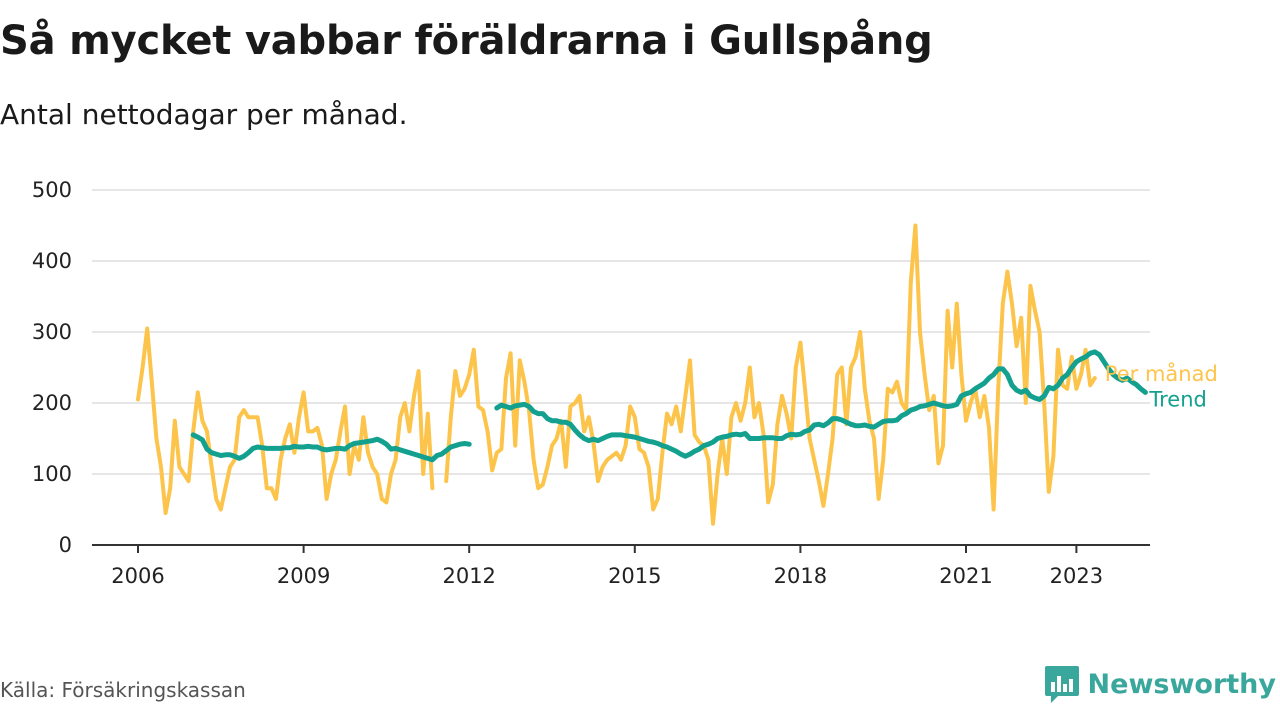  What do you see at coordinates (965, 576) in the screenshot?
I see `x-tick-label: 2021` at bounding box center [965, 576].